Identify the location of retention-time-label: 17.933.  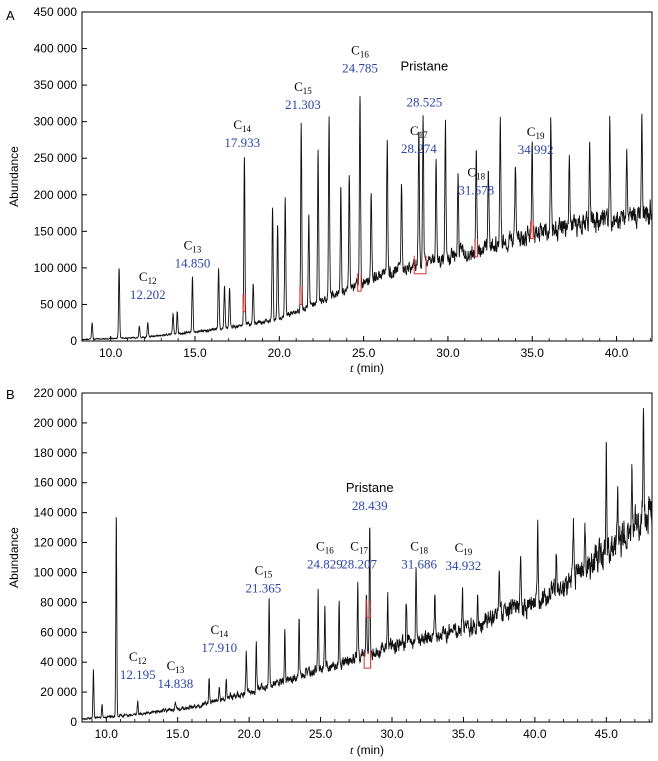
(242, 142).